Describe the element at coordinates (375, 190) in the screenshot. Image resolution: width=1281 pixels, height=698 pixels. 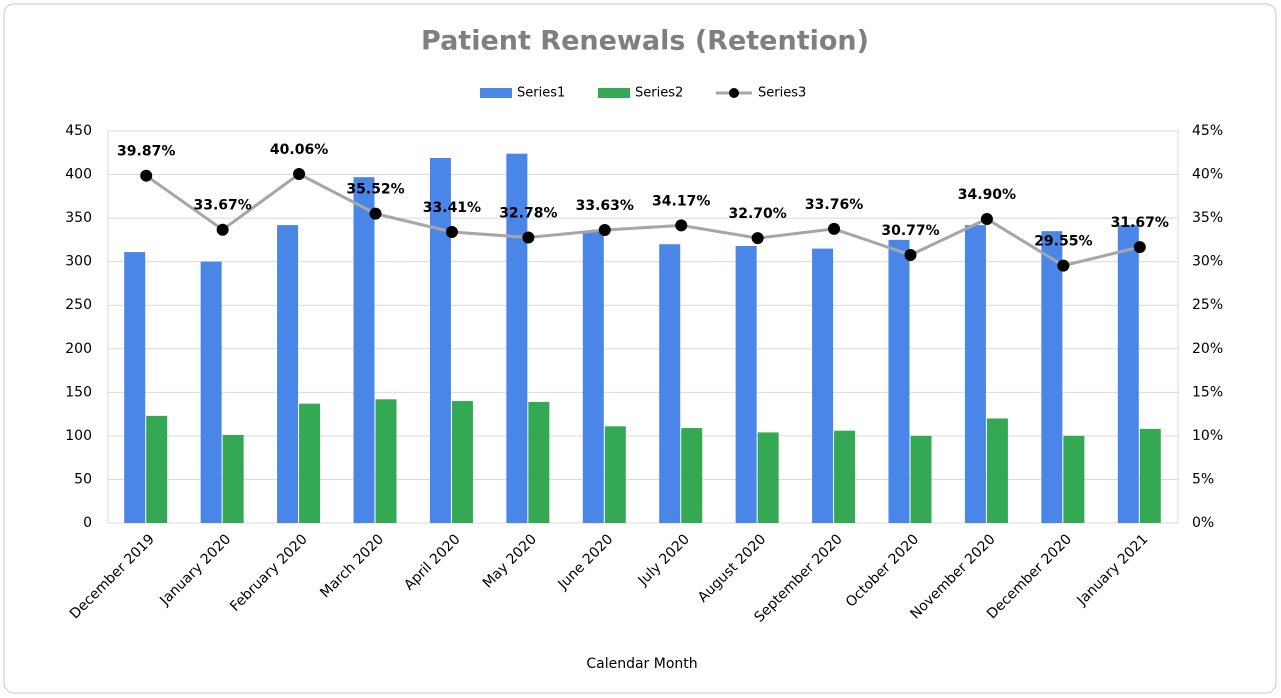
I see `data-label: 35.52%` at that location.